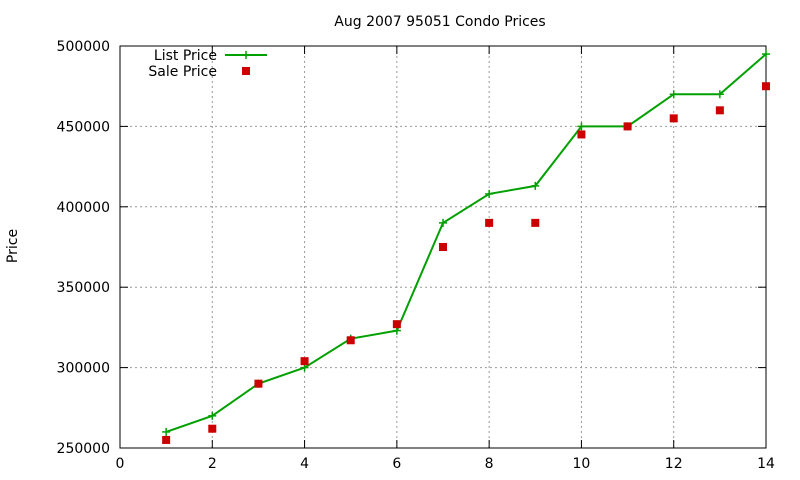 The image size is (800, 480). I want to click on y-axis-label: Price, so click(13, 246).